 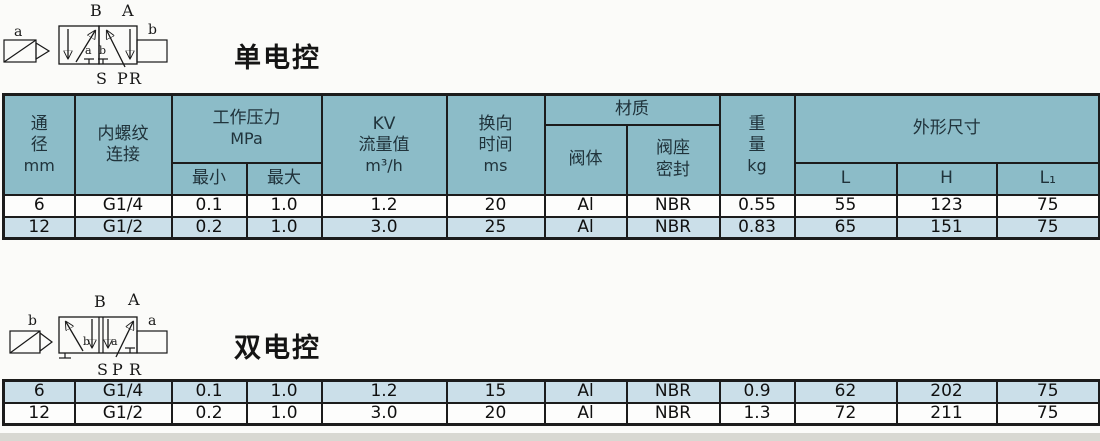 I want to click on spec-cell: 151, so click(x=946, y=227).